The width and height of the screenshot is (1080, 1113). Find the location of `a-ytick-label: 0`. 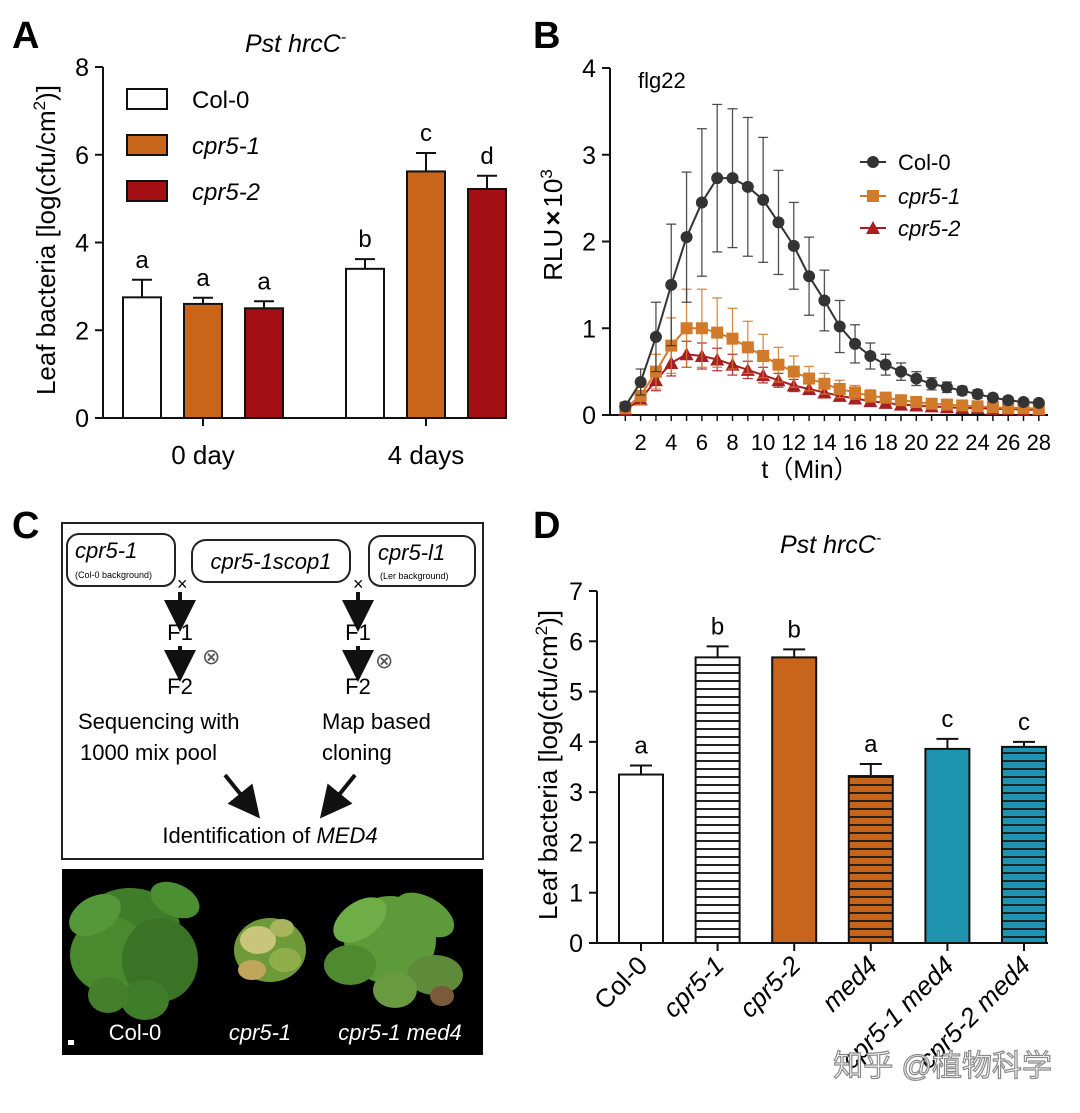

a-ytick-label: 0 is located at coordinates (82, 419).